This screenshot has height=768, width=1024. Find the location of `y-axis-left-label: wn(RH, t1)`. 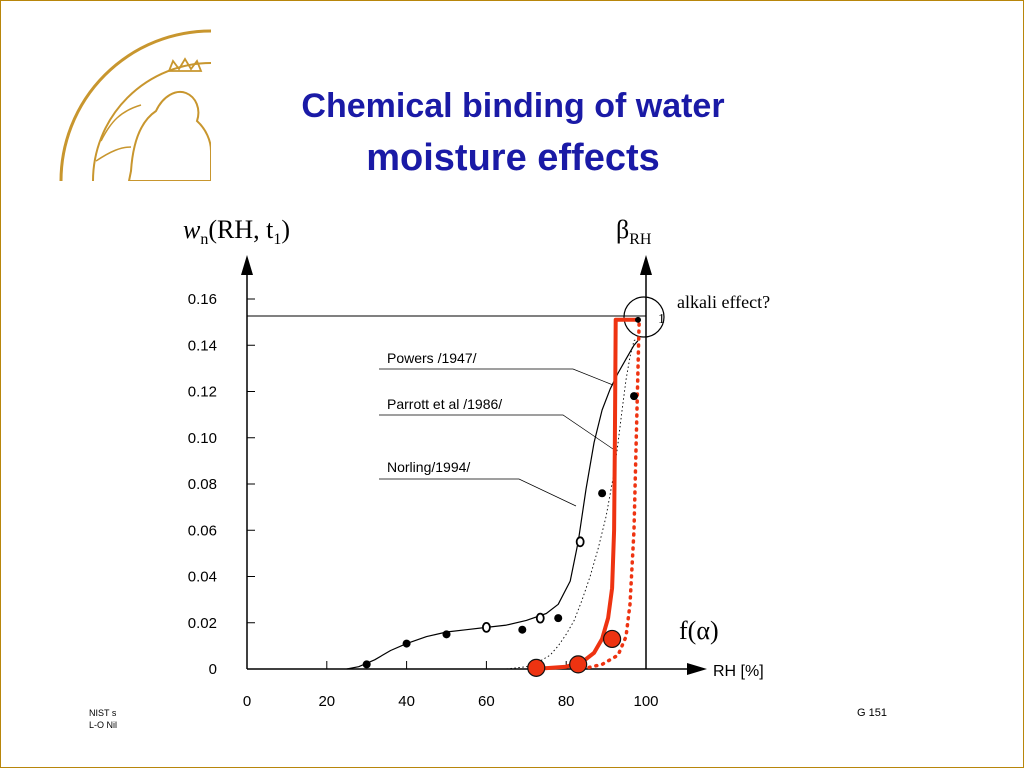

y-axis-left-label: wn(RH, t1) is located at coordinates (236, 231).